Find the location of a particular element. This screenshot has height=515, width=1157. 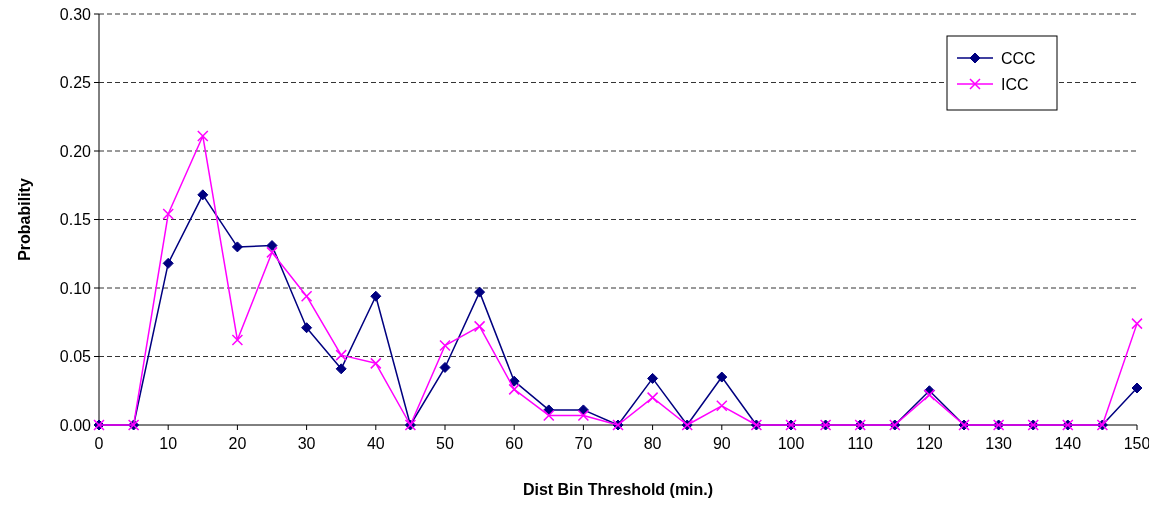

y-tick-label: 0.00 is located at coordinates (75, 425).